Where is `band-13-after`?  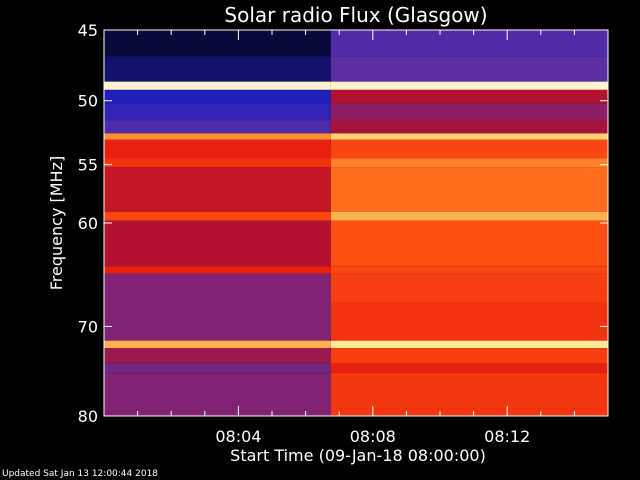
band-13-after is located at coordinates (469, 288).